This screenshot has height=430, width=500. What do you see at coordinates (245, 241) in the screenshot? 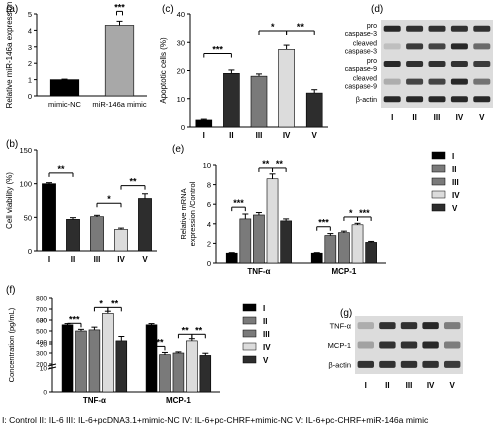
I see `panel-e-bar-TNF-α-II` at bounding box center [245, 241].